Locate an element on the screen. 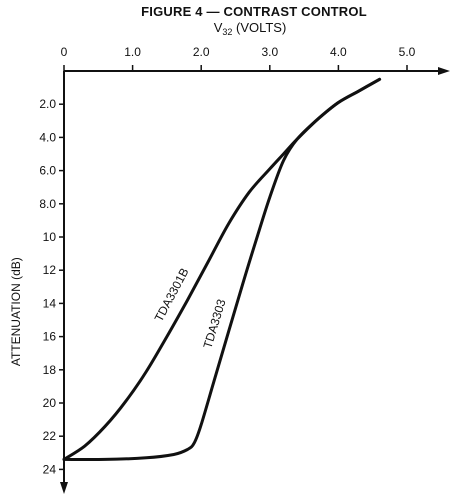  y-tick-label: 20 is located at coordinates (50, 403).